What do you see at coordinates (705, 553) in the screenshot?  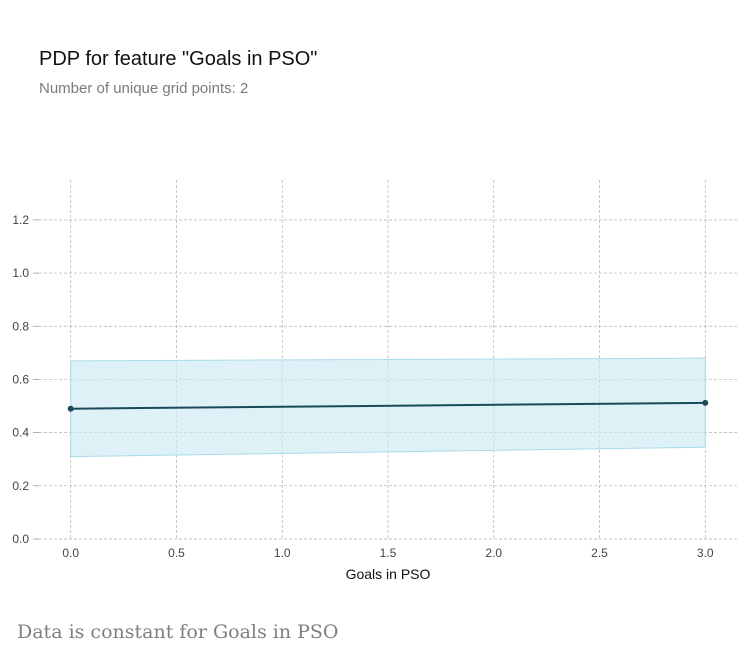 I see `x-tick-label: 3.0` at bounding box center [705, 553].